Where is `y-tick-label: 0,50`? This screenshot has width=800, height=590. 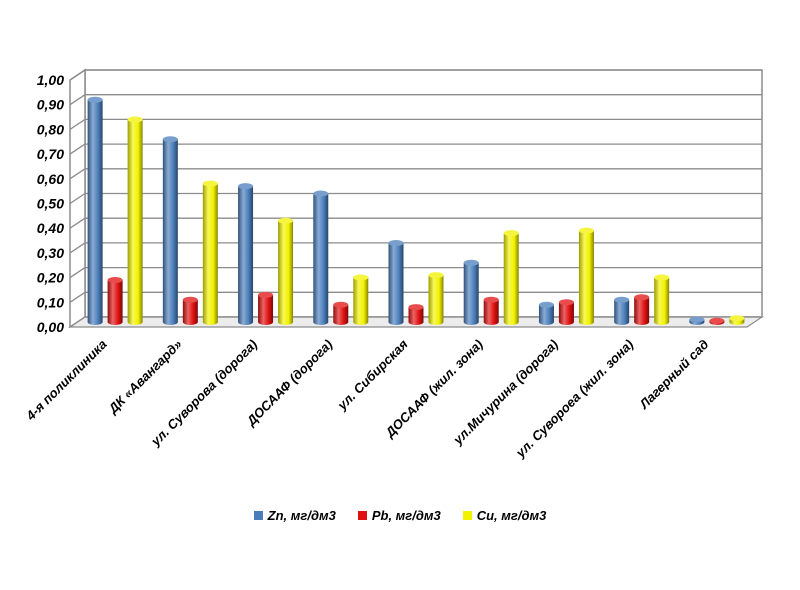 y-tick-label: 0,50 is located at coordinates (50, 204).